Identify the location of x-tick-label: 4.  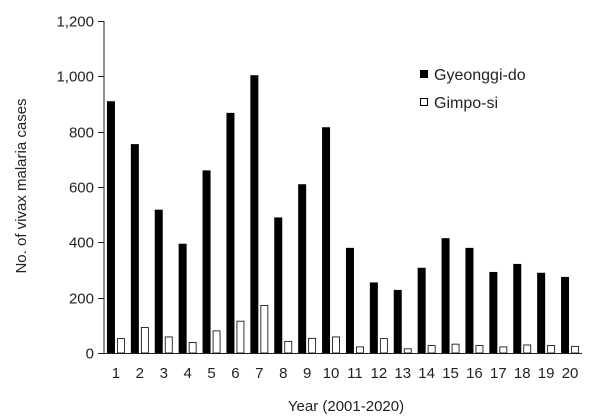
(187, 373).